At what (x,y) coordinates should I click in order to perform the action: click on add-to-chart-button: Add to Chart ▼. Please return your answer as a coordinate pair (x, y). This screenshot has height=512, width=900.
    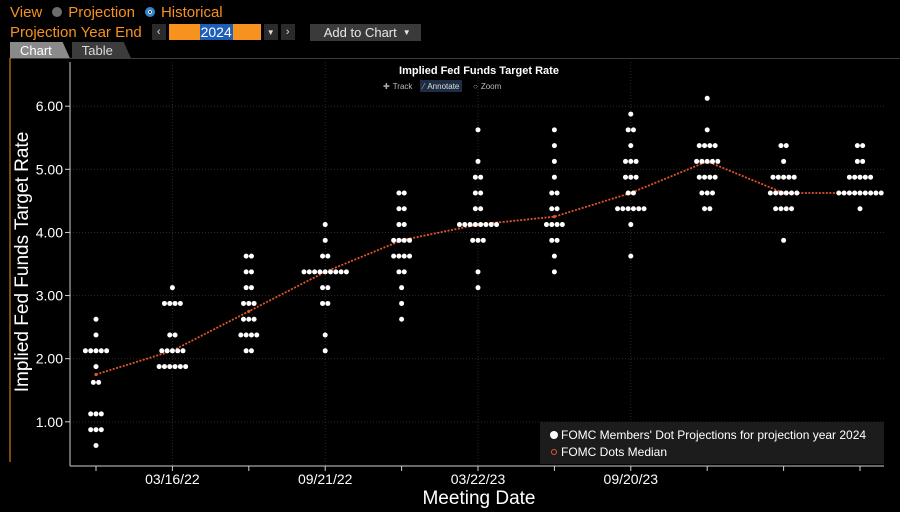
    Looking at the image, I should click on (365, 32).